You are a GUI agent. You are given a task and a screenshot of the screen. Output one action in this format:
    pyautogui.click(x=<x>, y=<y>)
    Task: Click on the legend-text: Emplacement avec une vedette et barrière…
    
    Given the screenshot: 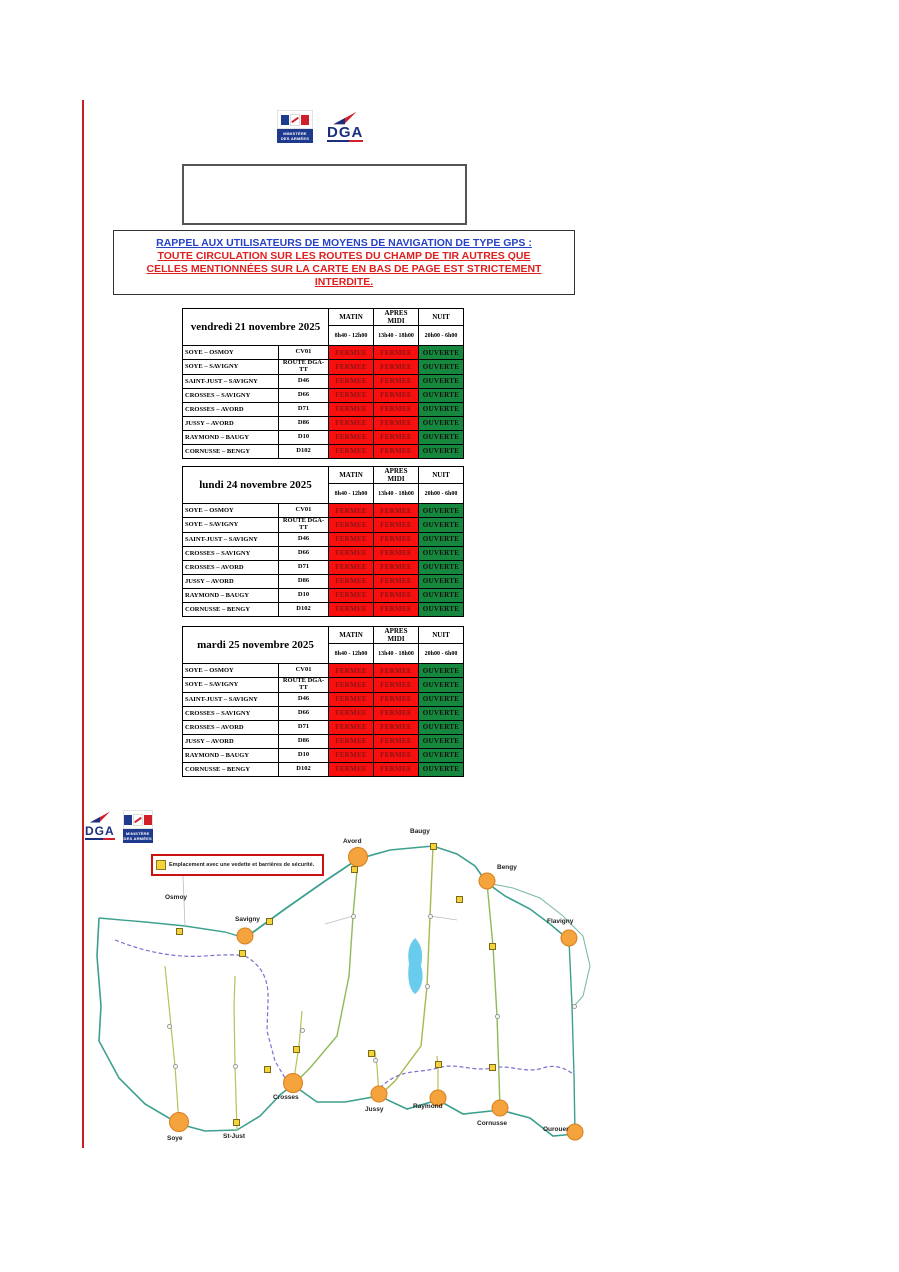 What is the action you would take?
    pyautogui.click(x=242, y=865)
    